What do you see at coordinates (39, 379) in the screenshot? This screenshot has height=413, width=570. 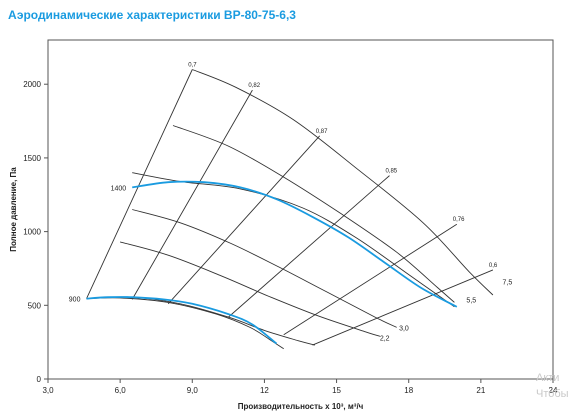 I see `y-tick-label: 0` at bounding box center [39, 379].